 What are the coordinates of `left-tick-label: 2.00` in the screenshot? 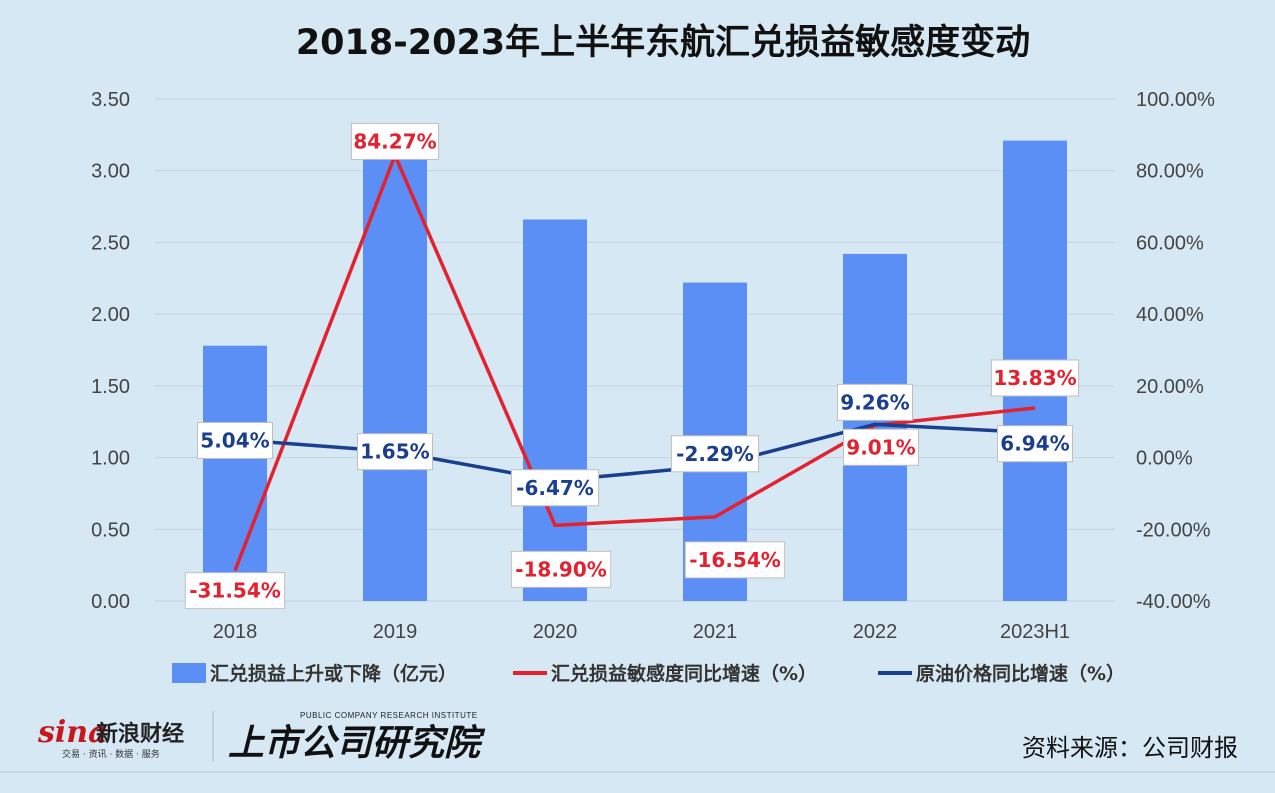 It's located at (110, 315).